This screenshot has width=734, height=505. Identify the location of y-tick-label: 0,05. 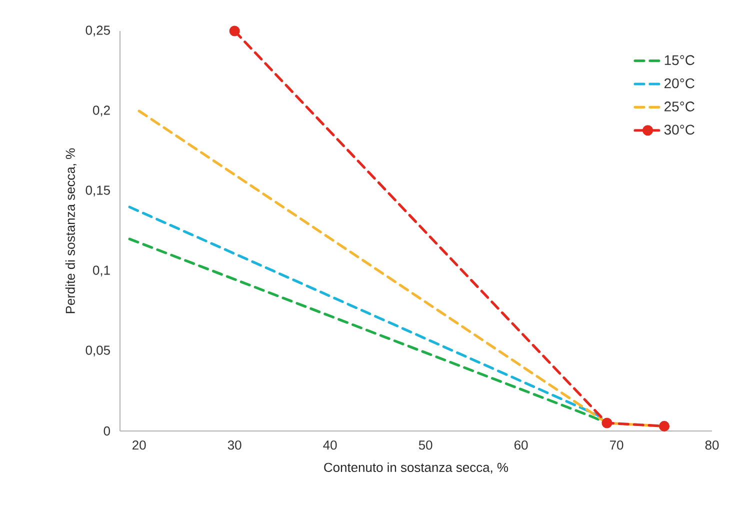
(98, 351).